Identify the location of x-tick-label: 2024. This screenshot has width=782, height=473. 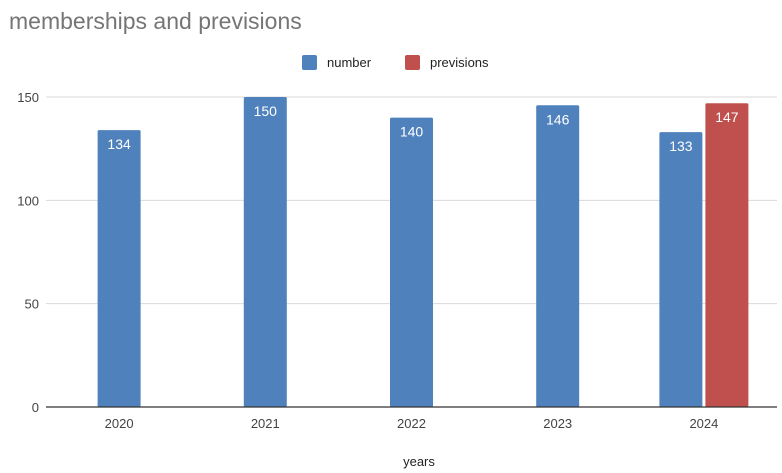
(703, 423).